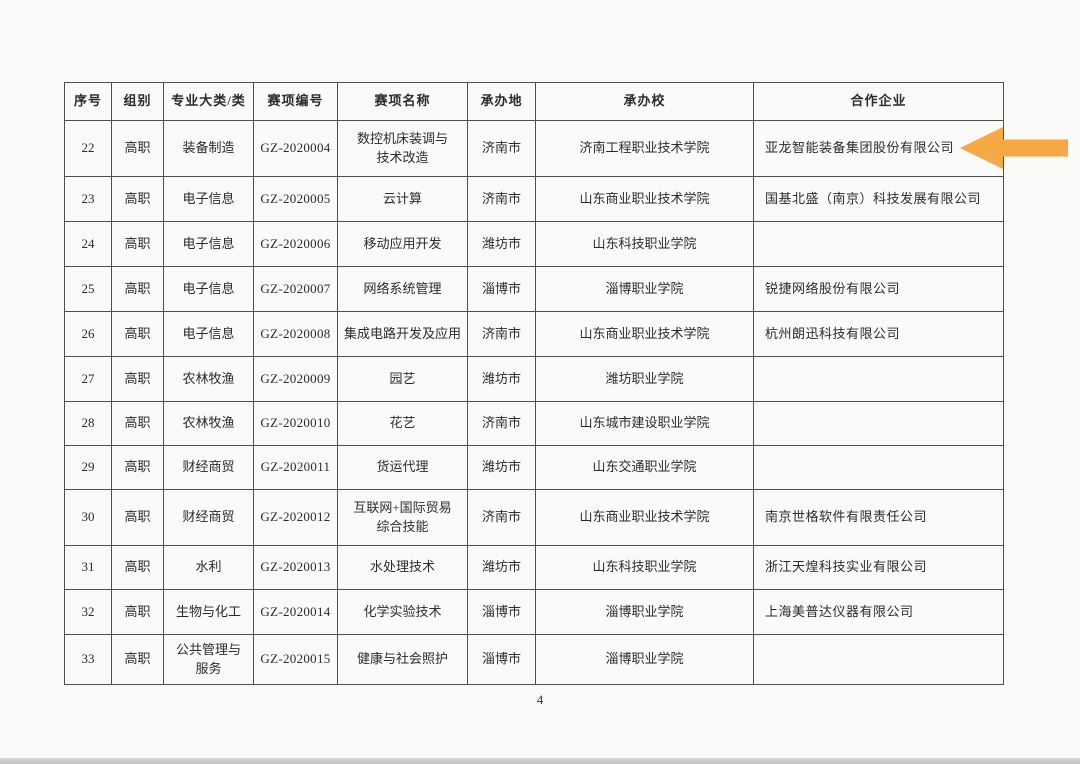 The height and width of the screenshot is (764, 1080). I want to click on table-row: 33 高职 公共管理与 服务 GZ-2020015 健康与社会照护 淄博市 淄博职业学院, so click(534, 659).